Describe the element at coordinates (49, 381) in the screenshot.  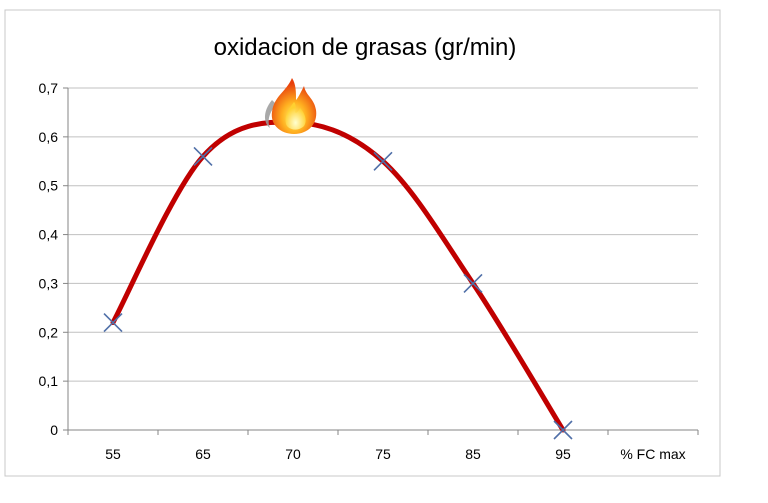
I see `y-tick-label: 0,1` at that location.